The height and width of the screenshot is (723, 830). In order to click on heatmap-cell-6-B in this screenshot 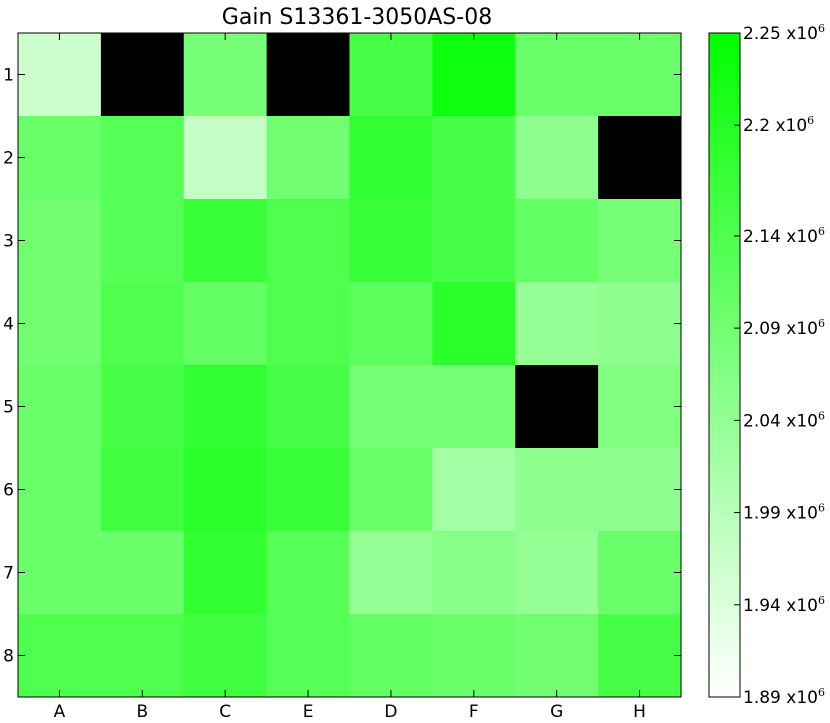, I will do `click(142, 490)`.